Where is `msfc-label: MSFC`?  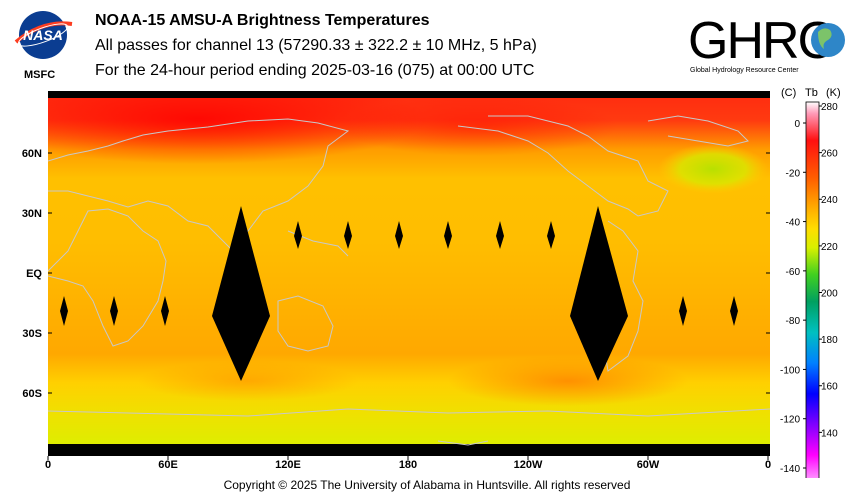 msfc-label: MSFC is located at coordinates (40, 75).